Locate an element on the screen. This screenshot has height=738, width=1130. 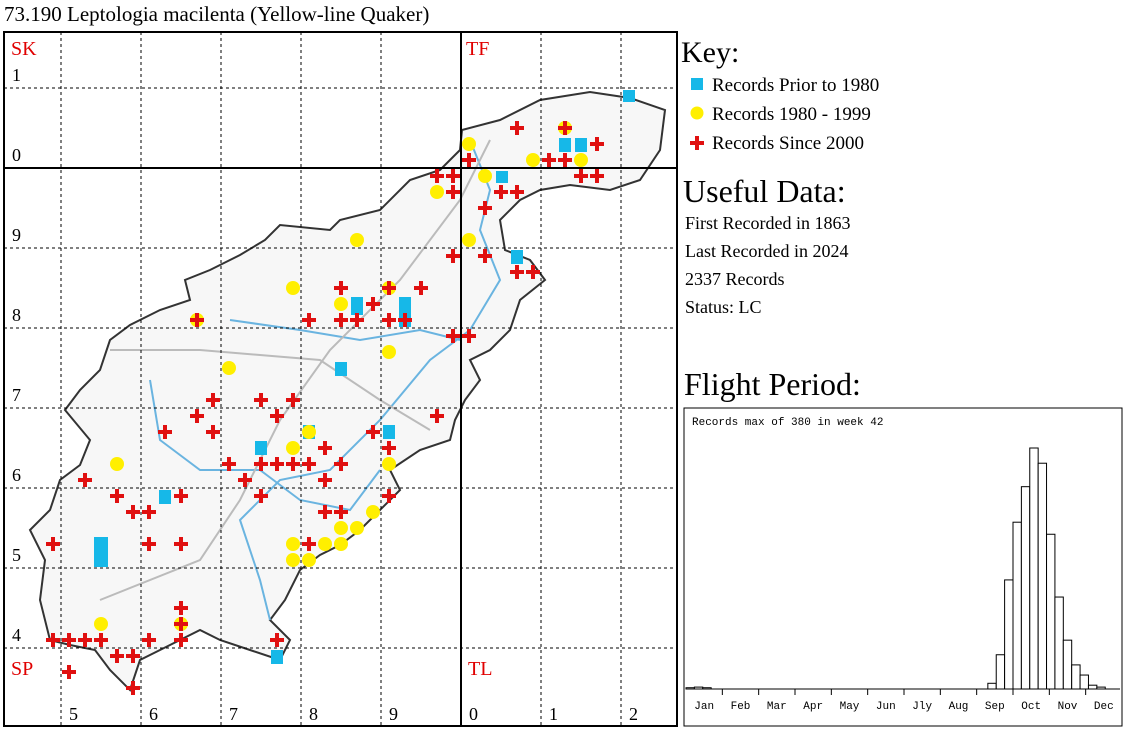
river is located at coordinates (345, 330).